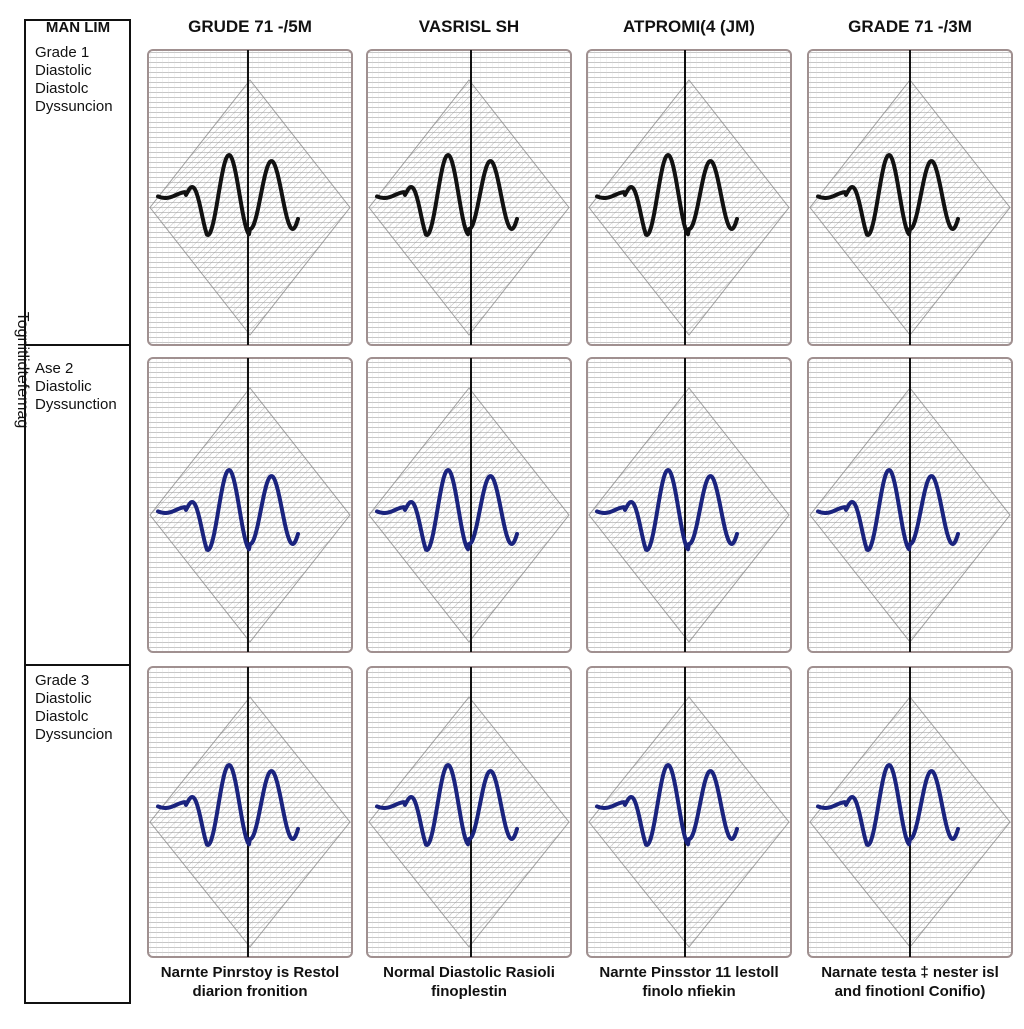 This screenshot has height=1029, width=1024. I want to click on column-caption: Narnate testa ‡ nester isl, so click(910, 972).